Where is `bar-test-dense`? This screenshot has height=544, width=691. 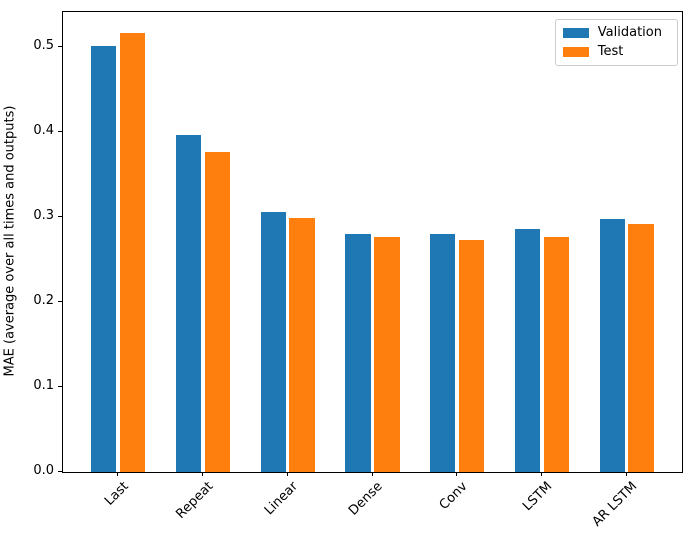
bar-test-dense is located at coordinates (387, 354).